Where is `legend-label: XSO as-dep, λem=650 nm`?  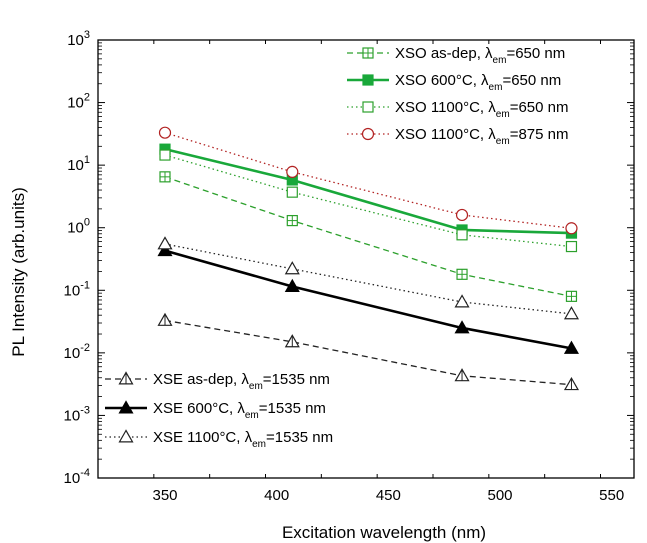
legend-label: XSO as-dep, λem=650 nm is located at coordinates (480, 55).